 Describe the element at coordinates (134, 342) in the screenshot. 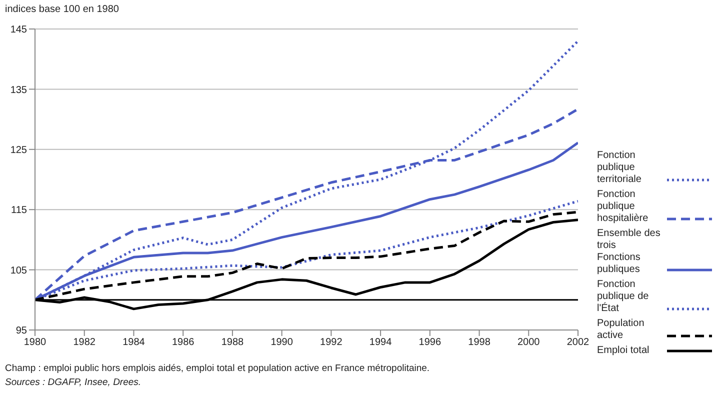

I see `x-tick-label: 1984` at that location.